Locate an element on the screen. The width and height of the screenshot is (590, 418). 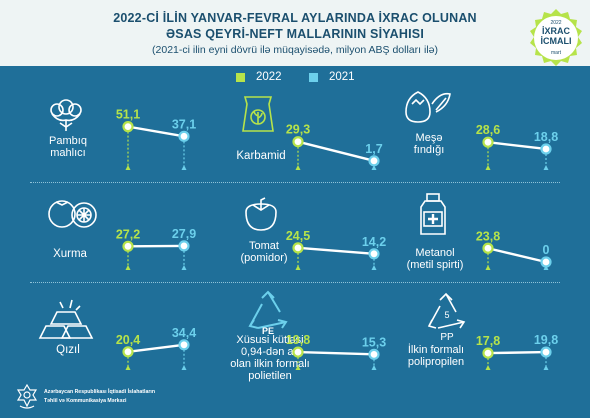
fertilizer-bag-icon is located at coordinates (258, 114).